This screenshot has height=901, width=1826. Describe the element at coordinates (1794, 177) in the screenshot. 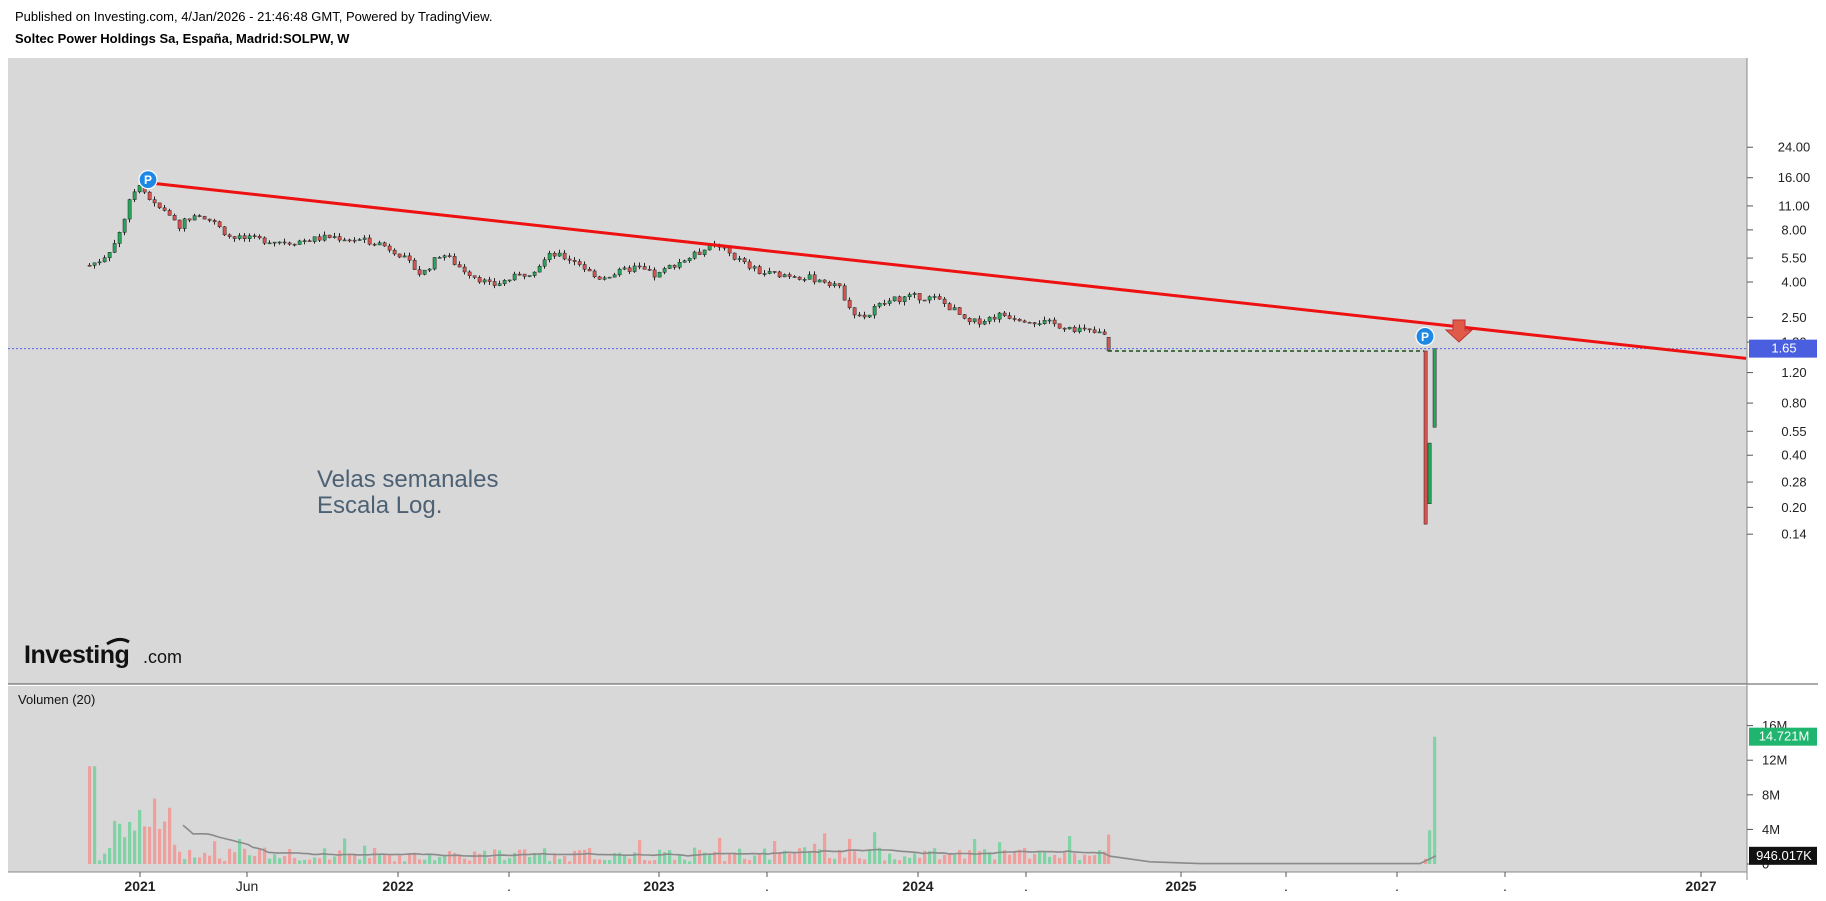

I see `price-tick-label: 16.00` at that location.